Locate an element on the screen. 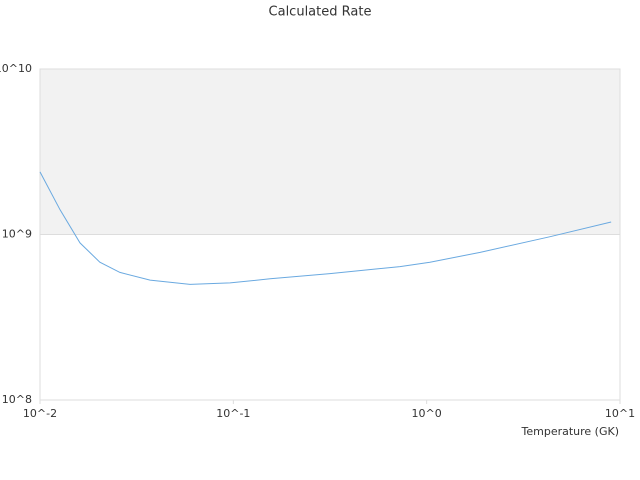 The width and height of the screenshot is (640, 480). y-tick-label: 10^9 is located at coordinates (17, 234).